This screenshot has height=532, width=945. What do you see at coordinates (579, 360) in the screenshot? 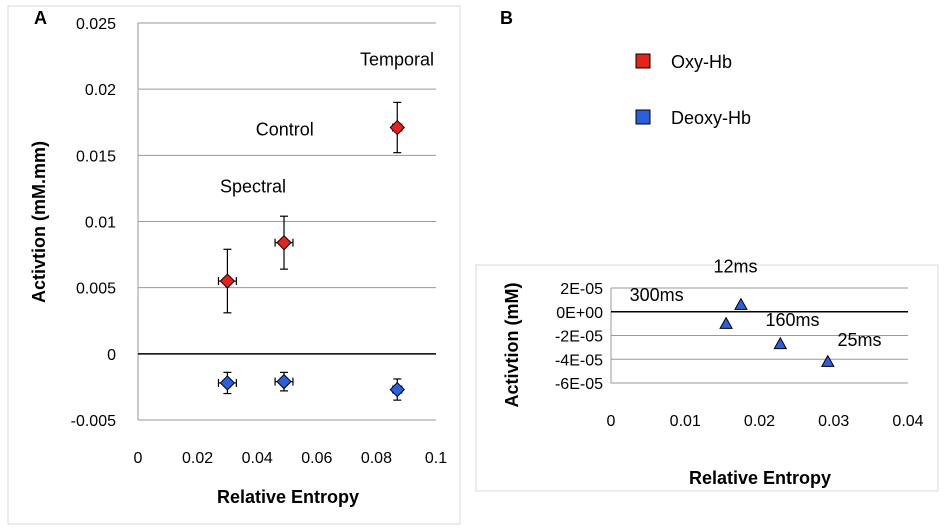
I see `chart-b-y-tick-label: -4E-05` at bounding box center [579, 360].